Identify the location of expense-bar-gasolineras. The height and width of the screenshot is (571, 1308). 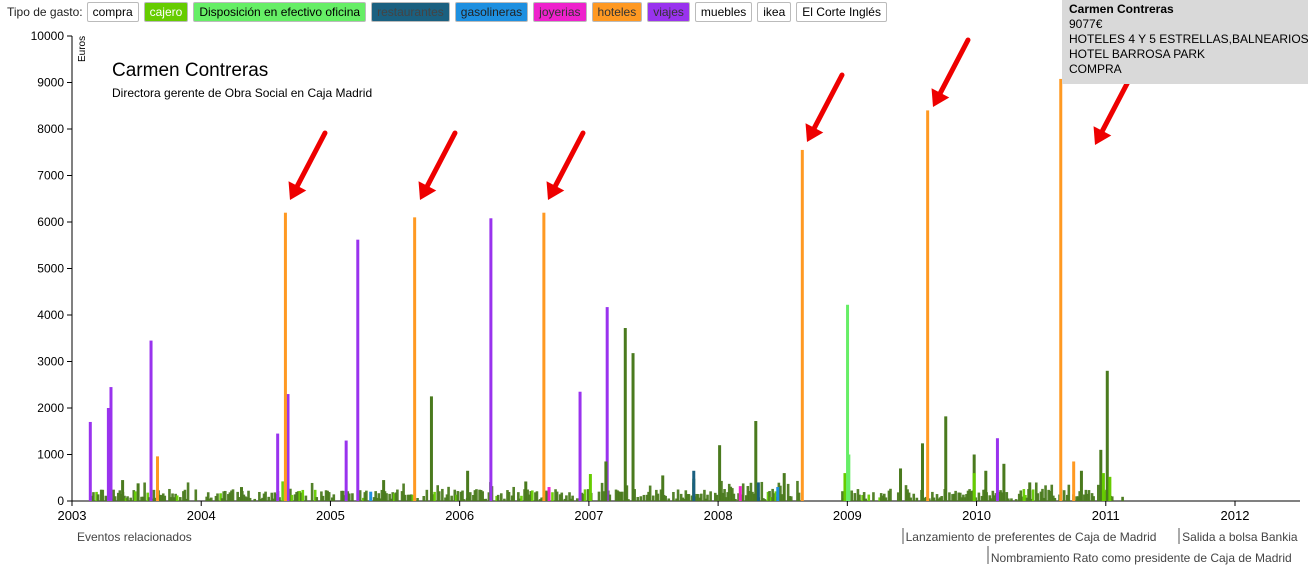
(371, 496).